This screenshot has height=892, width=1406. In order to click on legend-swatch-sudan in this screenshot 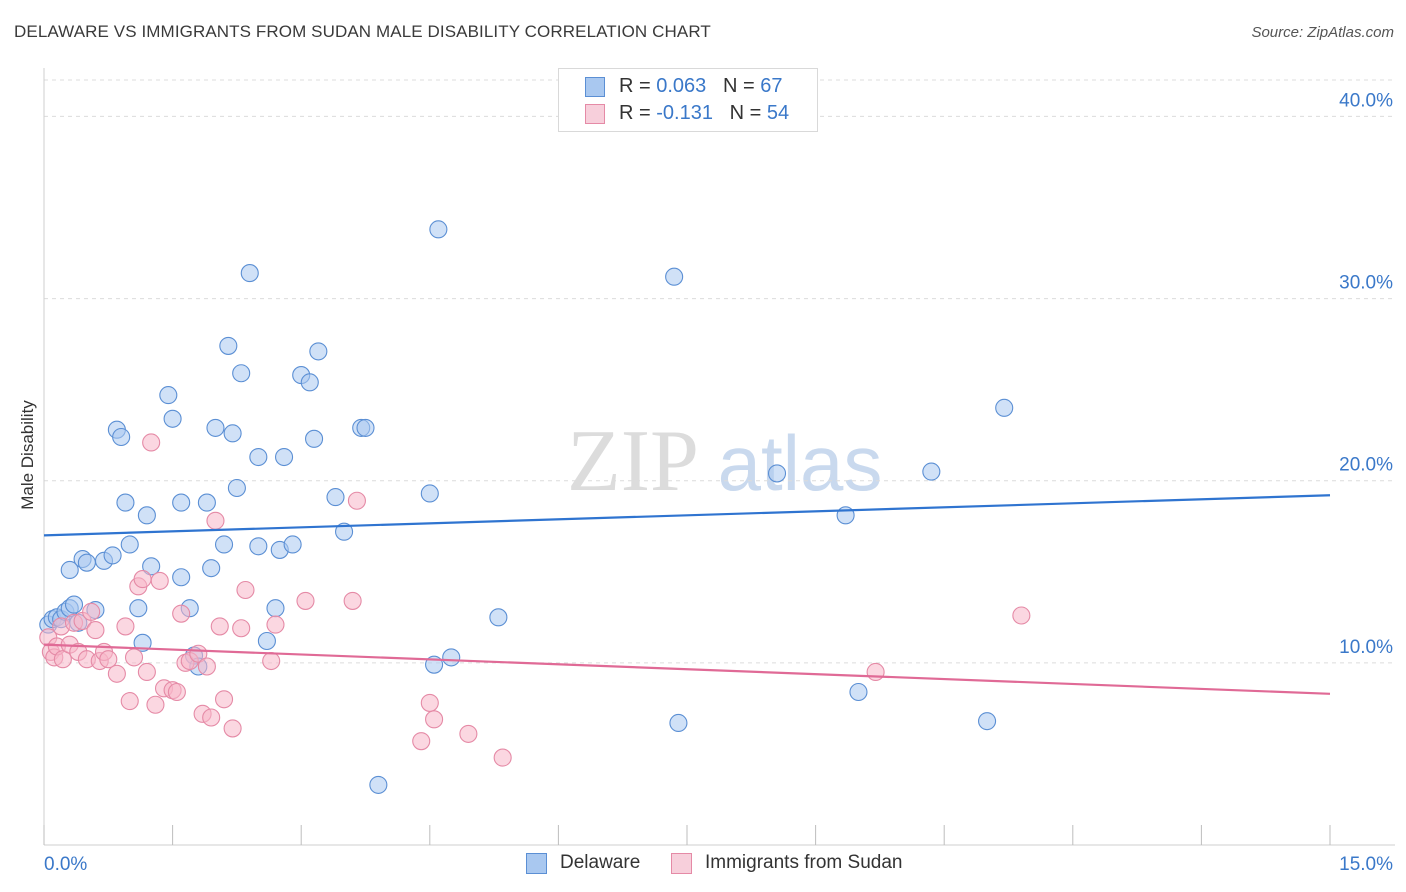, I will do `click(595, 114)`.